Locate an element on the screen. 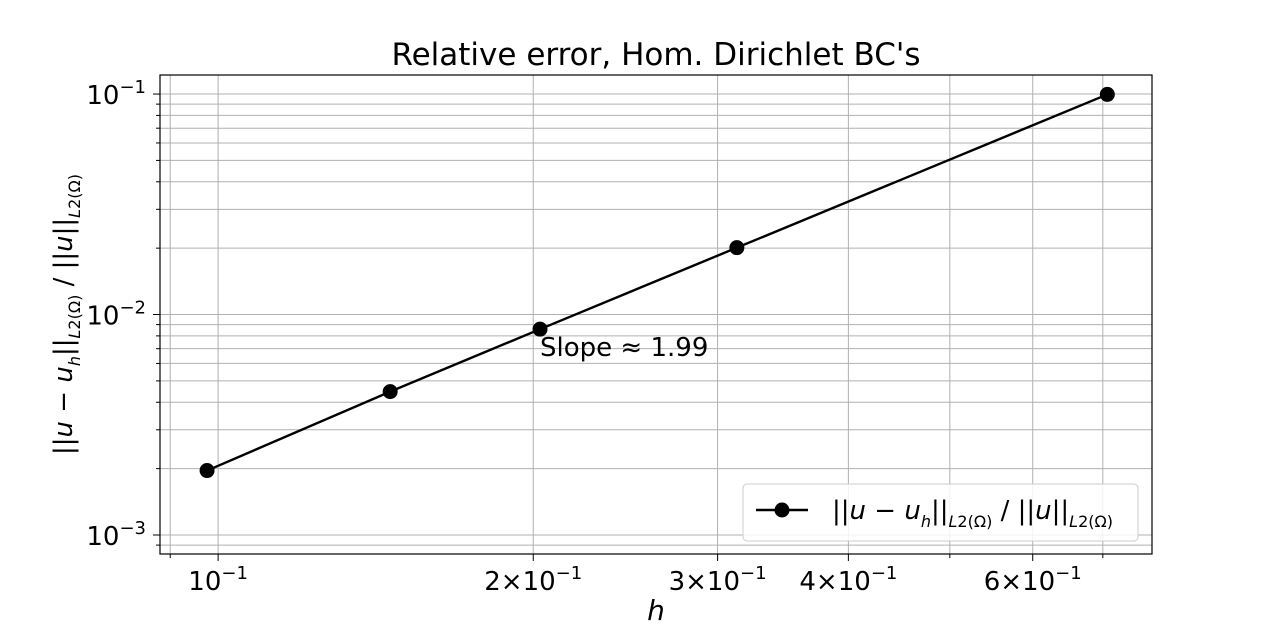 The height and width of the screenshot is (623, 1280). y-axis-label: ||u − uh||L2(Ω) / ||u||L2(Ω) is located at coordinates (66, 314).